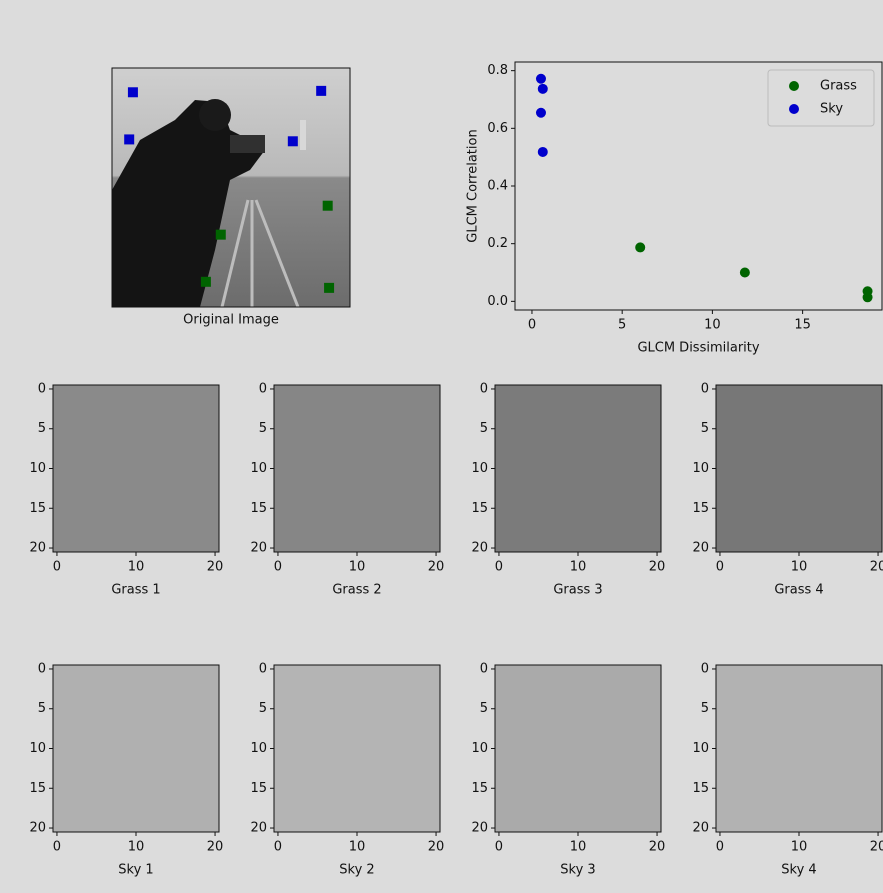  I want to click on y-tick-label: 0.6, so click(497, 128).